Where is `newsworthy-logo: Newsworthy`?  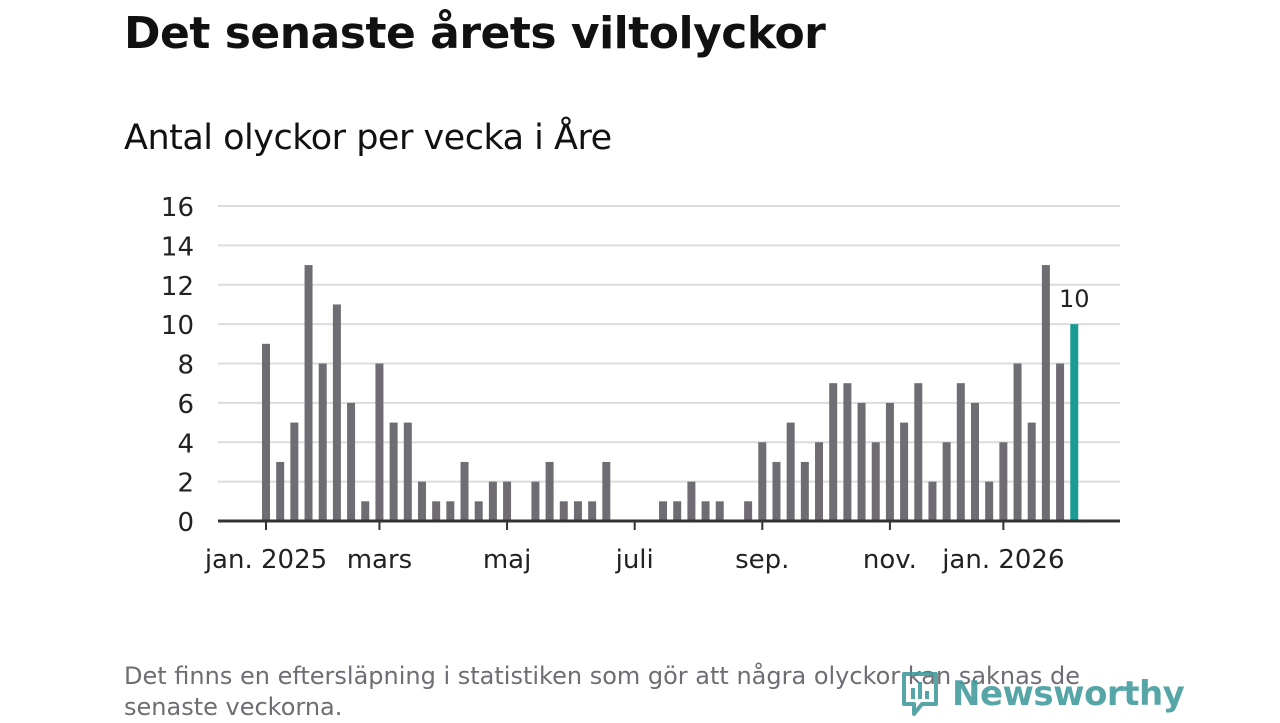 newsworthy-logo: Newsworthy is located at coordinates (1042, 694).